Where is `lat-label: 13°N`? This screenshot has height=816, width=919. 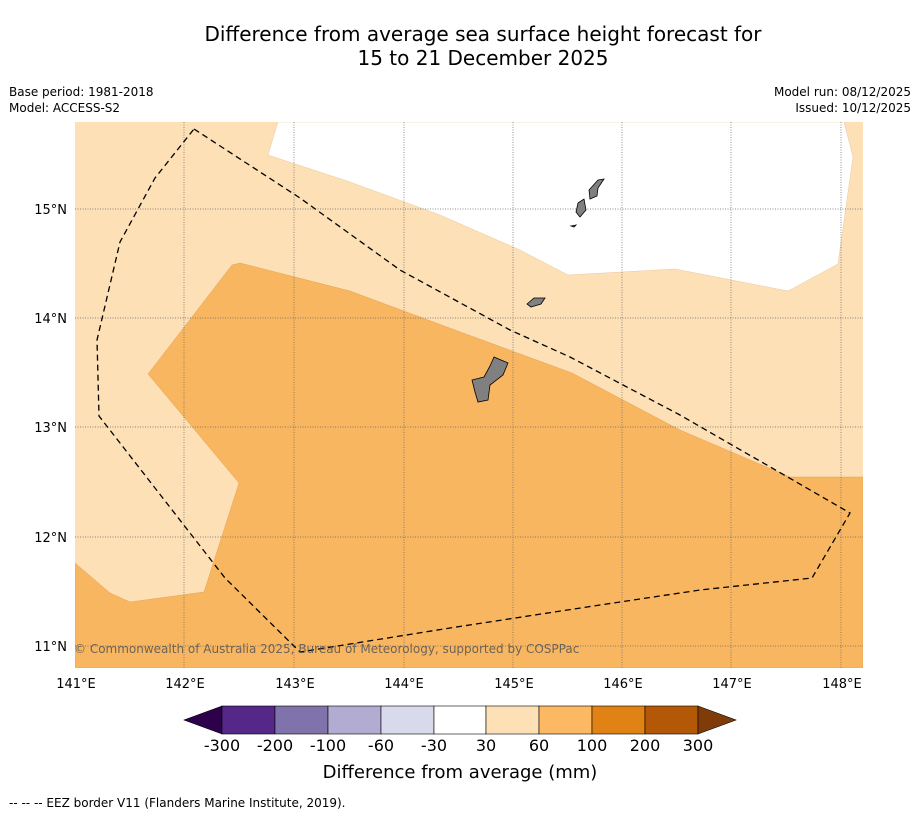
lat-label: 13°N is located at coordinates (50, 428).